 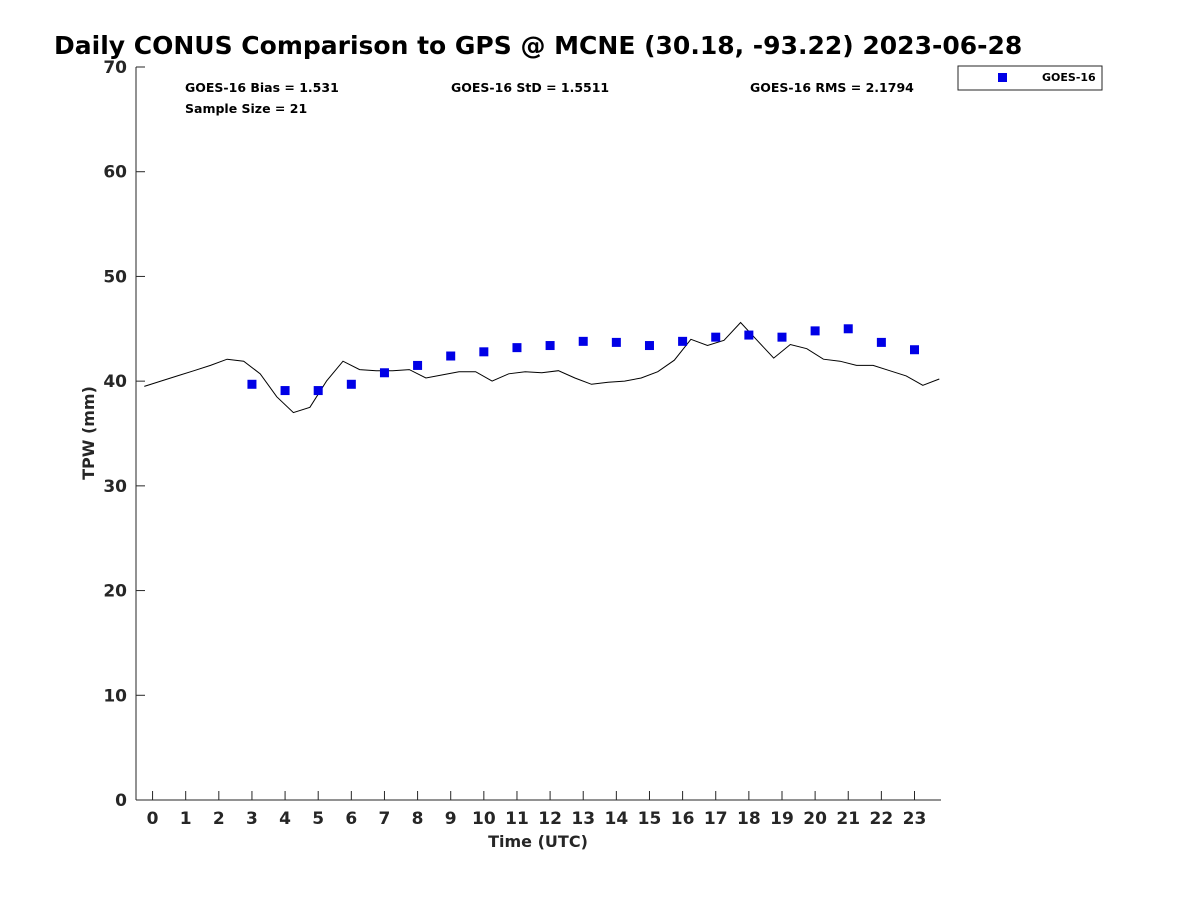 I want to click on sample-size-stat: Sample Size = 21, so click(x=246, y=108).